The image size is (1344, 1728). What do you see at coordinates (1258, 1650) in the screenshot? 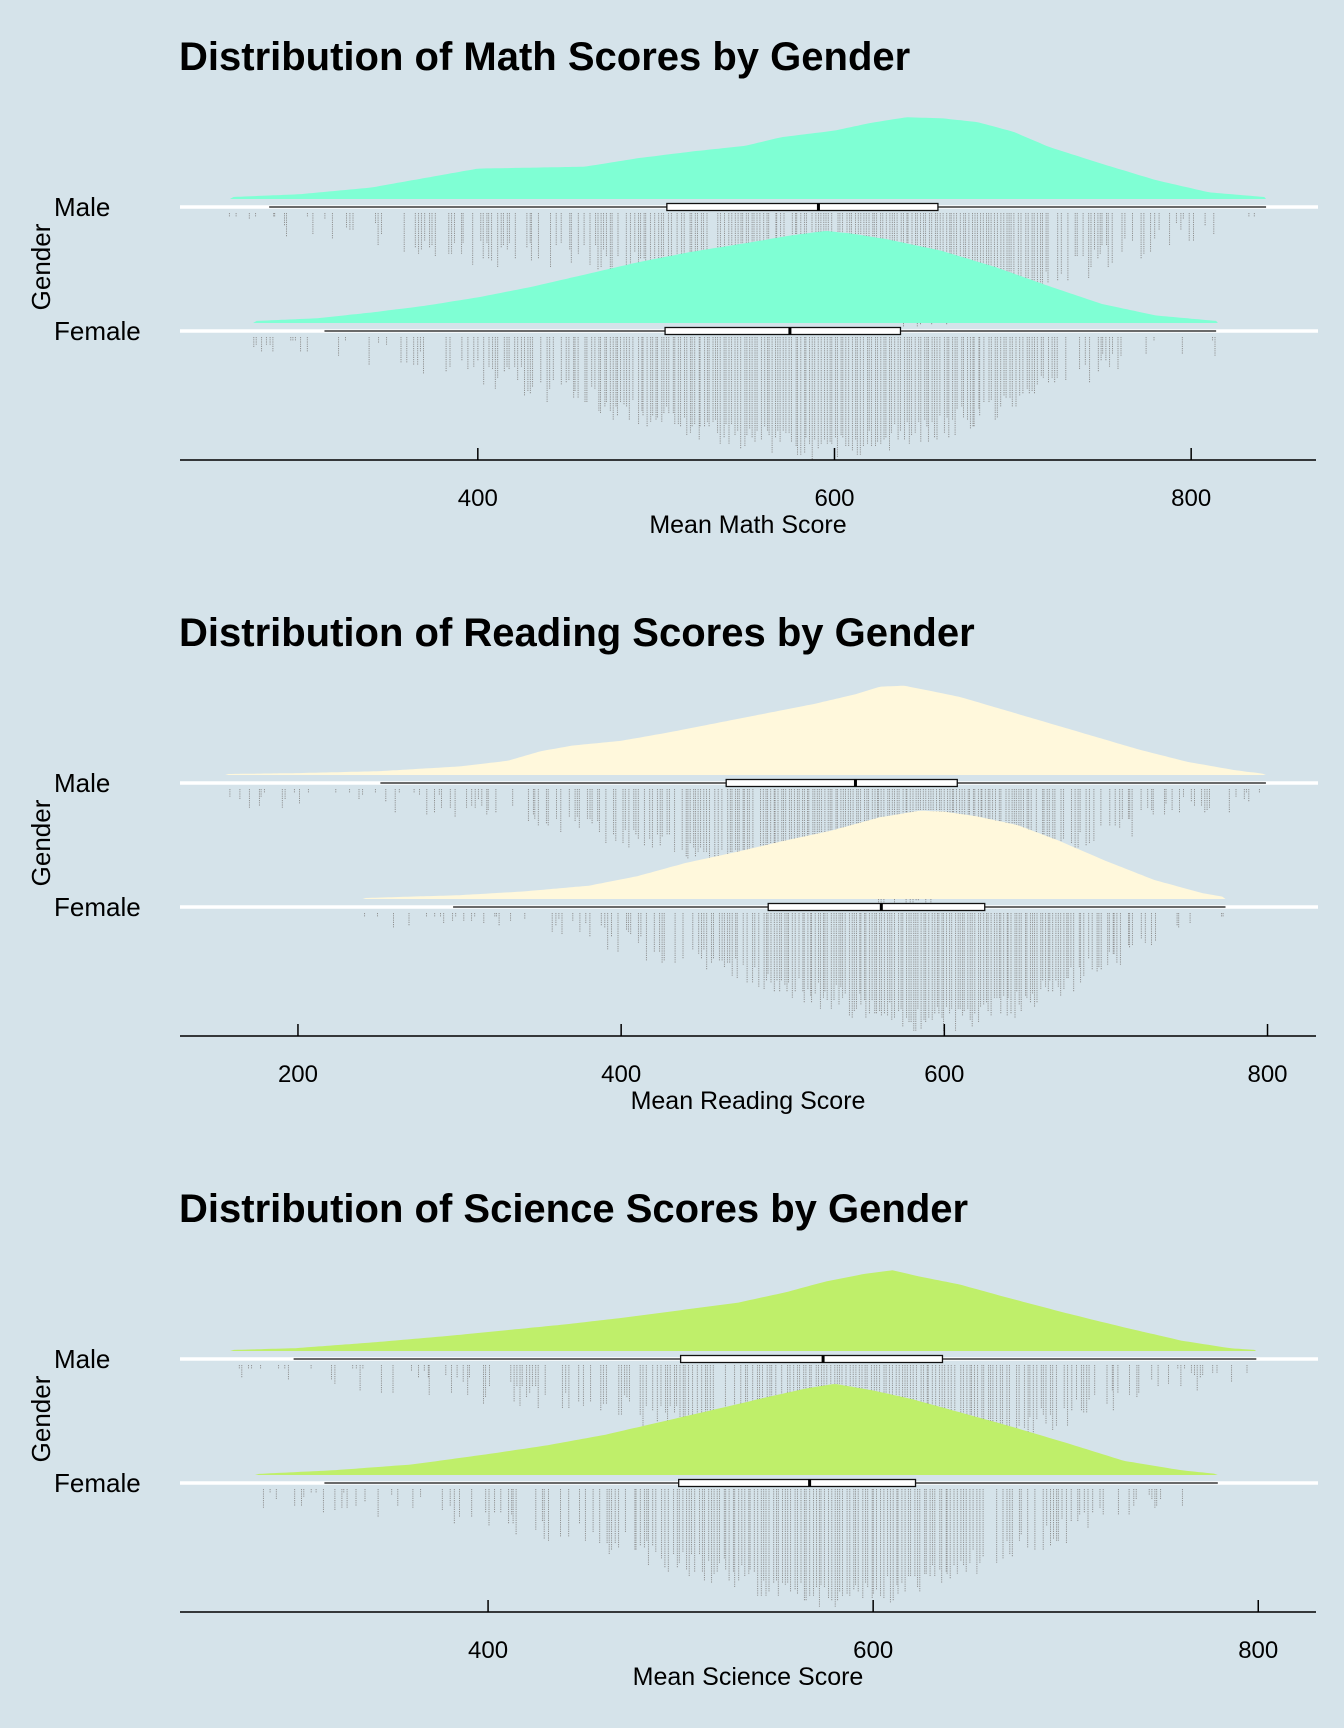
I see `chart-3-x-tick-label-800: 800` at bounding box center [1258, 1650].